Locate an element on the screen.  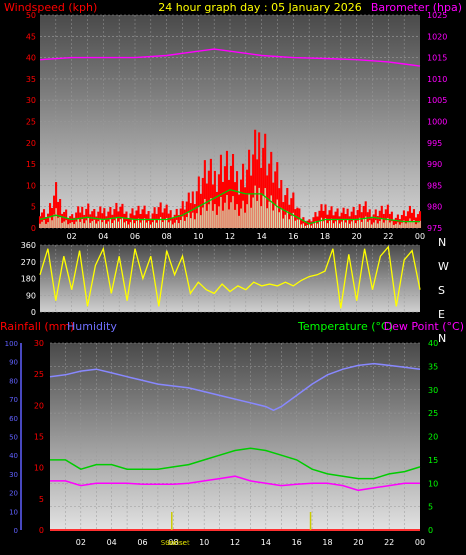
direction-tick-label: 270 is located at coordinates (28, 262).